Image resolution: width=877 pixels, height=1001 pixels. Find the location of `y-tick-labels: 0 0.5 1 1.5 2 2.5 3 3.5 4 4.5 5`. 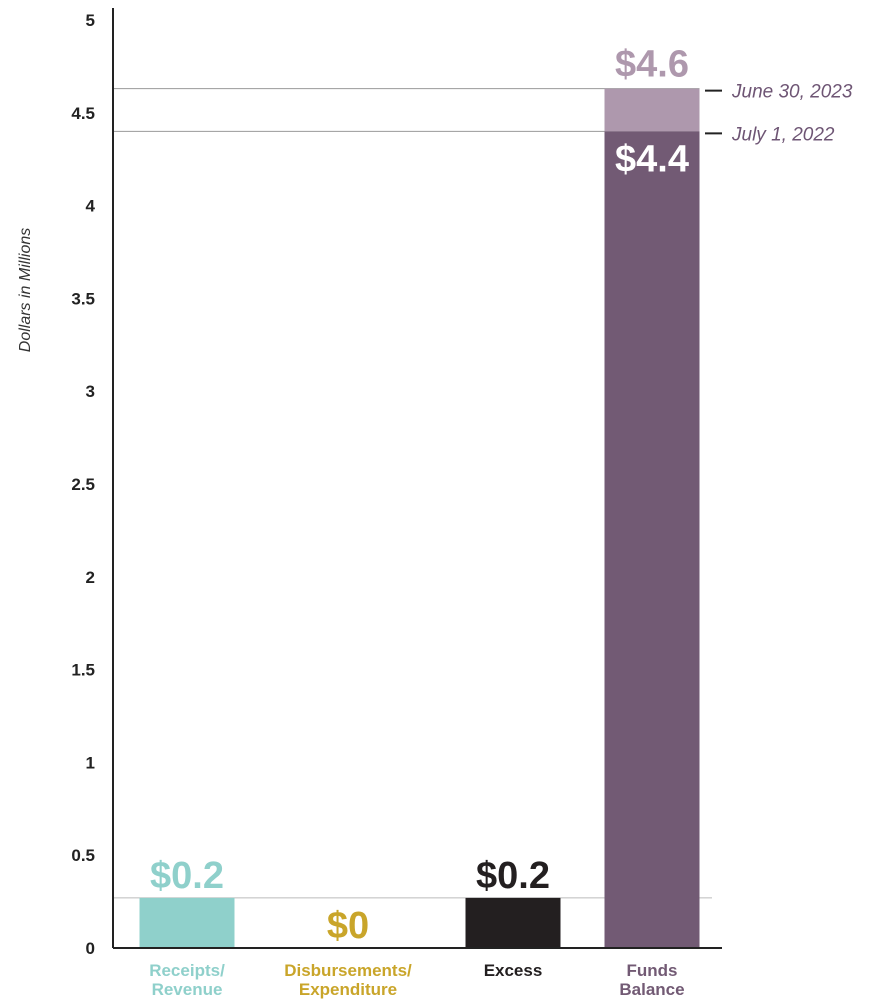

y-tick-labels: 0 0.5 1 1.5 2 2.5 3 3.5 4 4.5 5 is located at coordinates (83, 484).